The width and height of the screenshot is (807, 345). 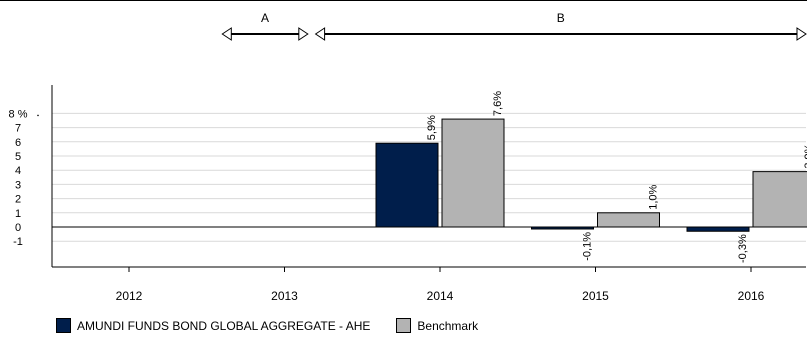 What do you see at coordinates (18, 242) in the screenshot?
I see `y-tick-label: -1` at bounding box center [18, 242].